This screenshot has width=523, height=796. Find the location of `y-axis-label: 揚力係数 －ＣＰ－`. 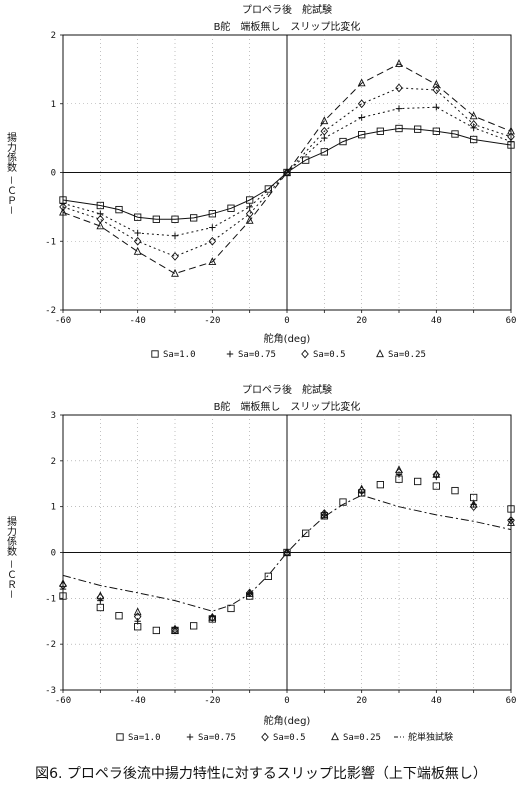

y-axis-label: 揚力係数 －ＣＰ－ is located at coordinates (11, 173).